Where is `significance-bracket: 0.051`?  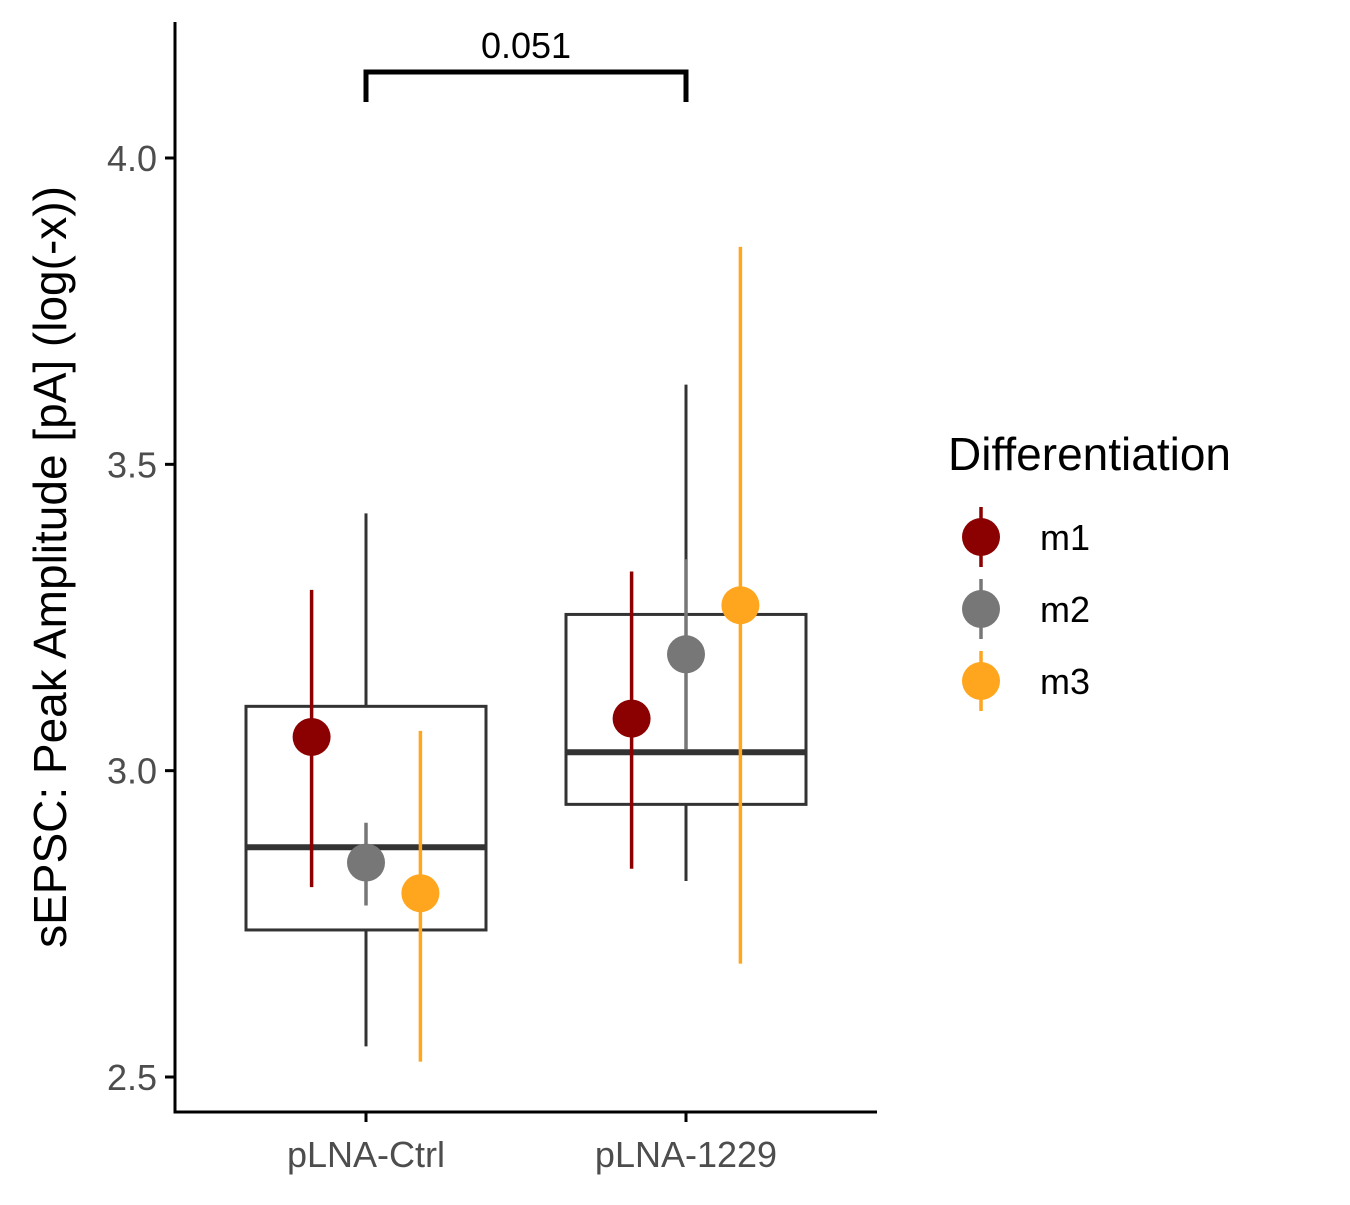 significance-bracket: 0.051 is located at coordinates (526, 63).